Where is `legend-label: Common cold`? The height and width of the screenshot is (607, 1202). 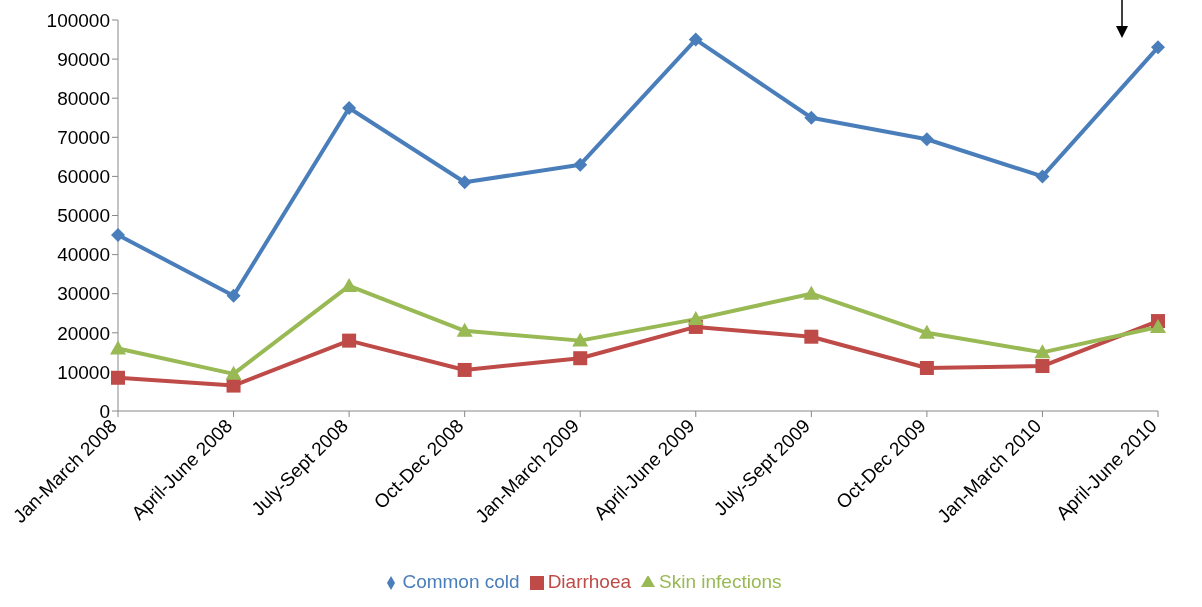 legend-label: Common cold is located at coordinates (461, 581).